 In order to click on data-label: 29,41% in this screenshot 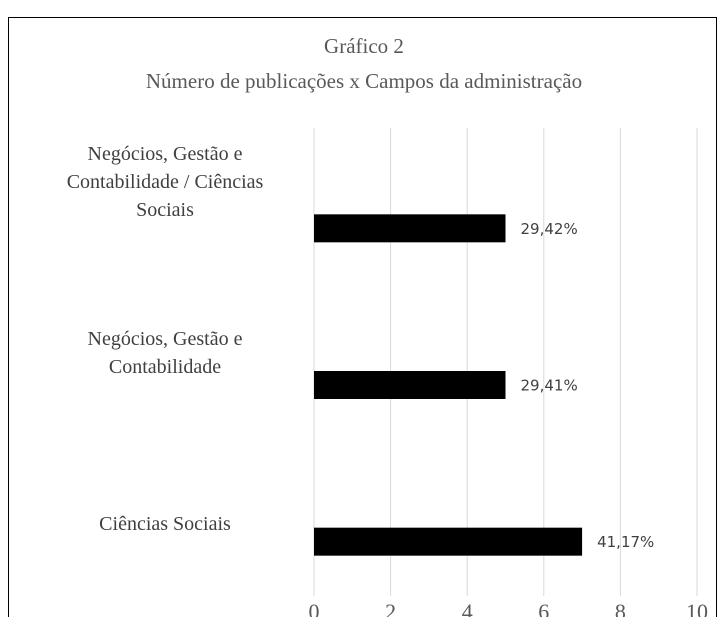, I will do `click(549, 386)`.